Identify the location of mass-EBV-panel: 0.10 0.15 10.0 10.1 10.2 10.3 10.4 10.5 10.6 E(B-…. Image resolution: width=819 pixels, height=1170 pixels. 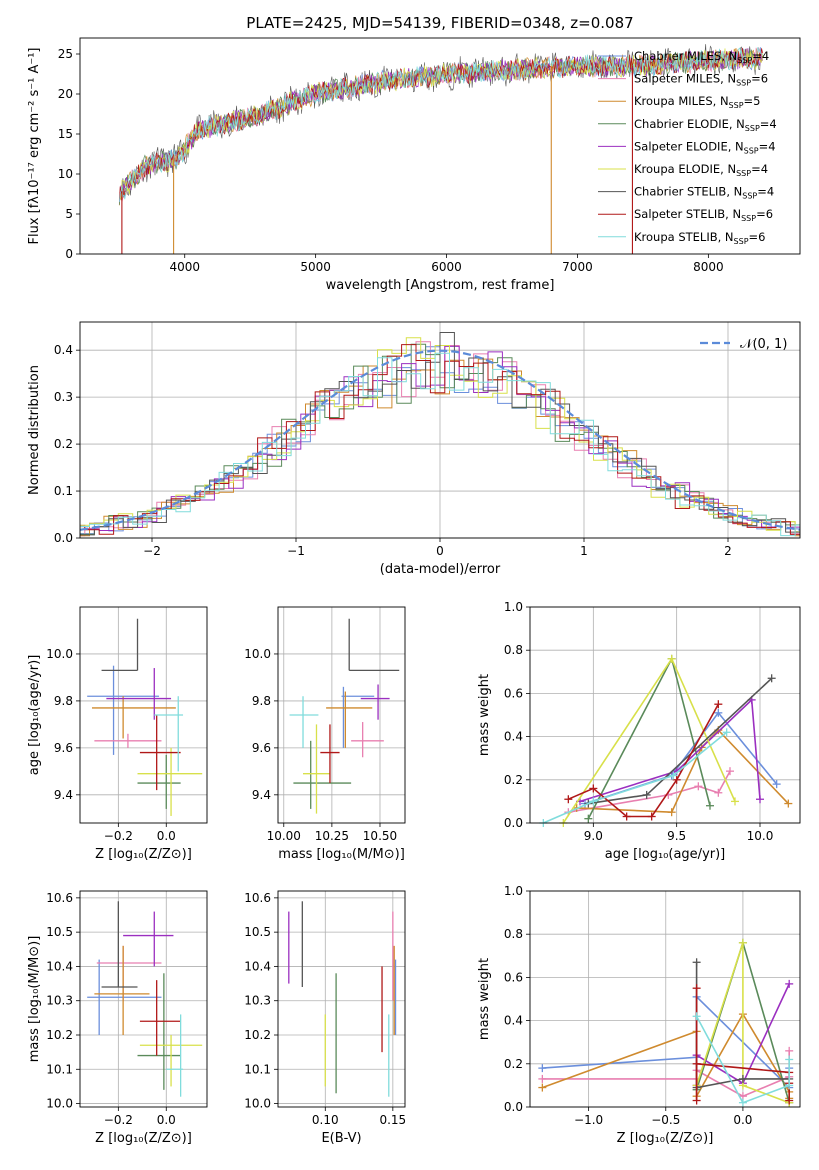
(325, 1018).